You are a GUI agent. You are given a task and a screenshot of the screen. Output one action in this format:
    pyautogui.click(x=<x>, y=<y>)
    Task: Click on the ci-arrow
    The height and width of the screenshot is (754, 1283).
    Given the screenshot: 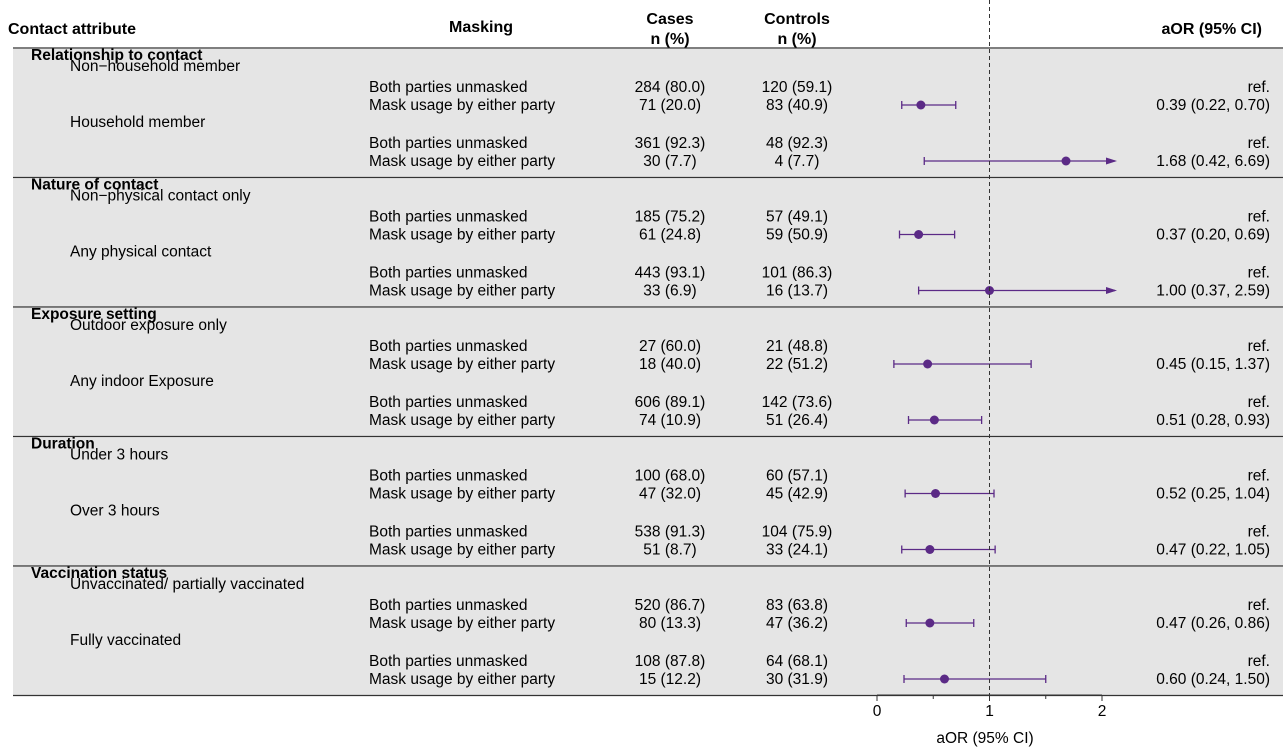 What is the action you would take?
    pyautogui.click(x=1111, y=290)
    